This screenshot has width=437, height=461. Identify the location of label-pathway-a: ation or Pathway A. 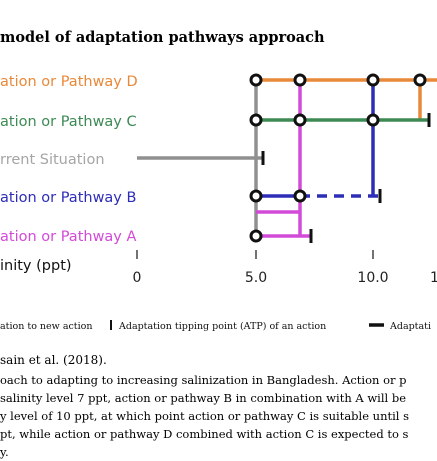
(68, 237).